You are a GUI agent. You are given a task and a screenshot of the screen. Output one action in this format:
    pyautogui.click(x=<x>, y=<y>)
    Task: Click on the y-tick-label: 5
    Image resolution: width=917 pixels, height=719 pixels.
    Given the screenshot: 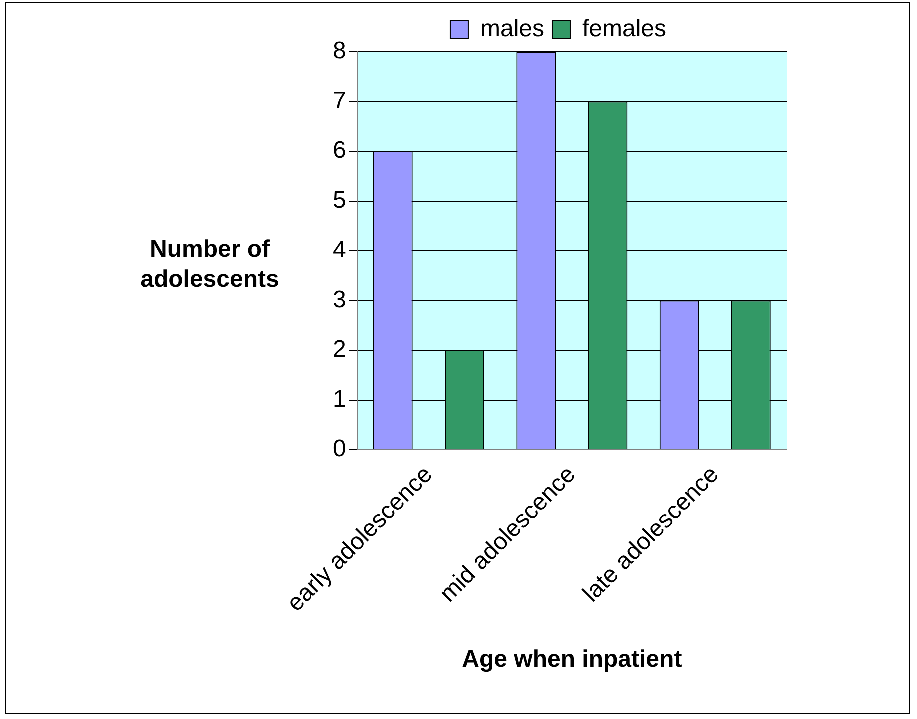 What is the action you would take?
    pyautogui.click(x=339, y=200)
    